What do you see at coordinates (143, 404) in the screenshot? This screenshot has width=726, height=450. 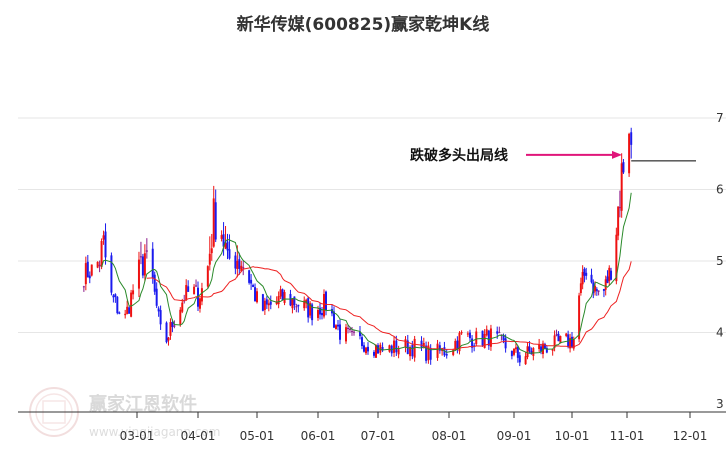 I see `watermark-brand: 赢家江恩软件` at bounding box center [143, 404].